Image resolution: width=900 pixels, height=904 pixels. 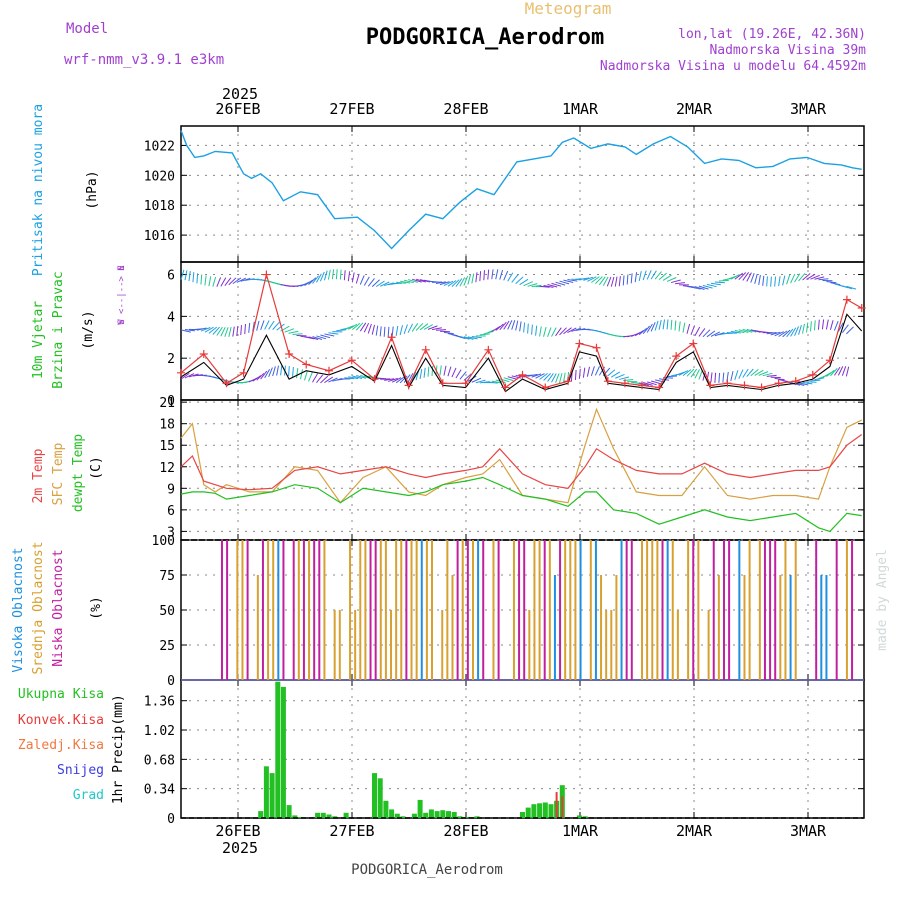 I want to click on ytick-label: 15, so click(x=167, y=446).